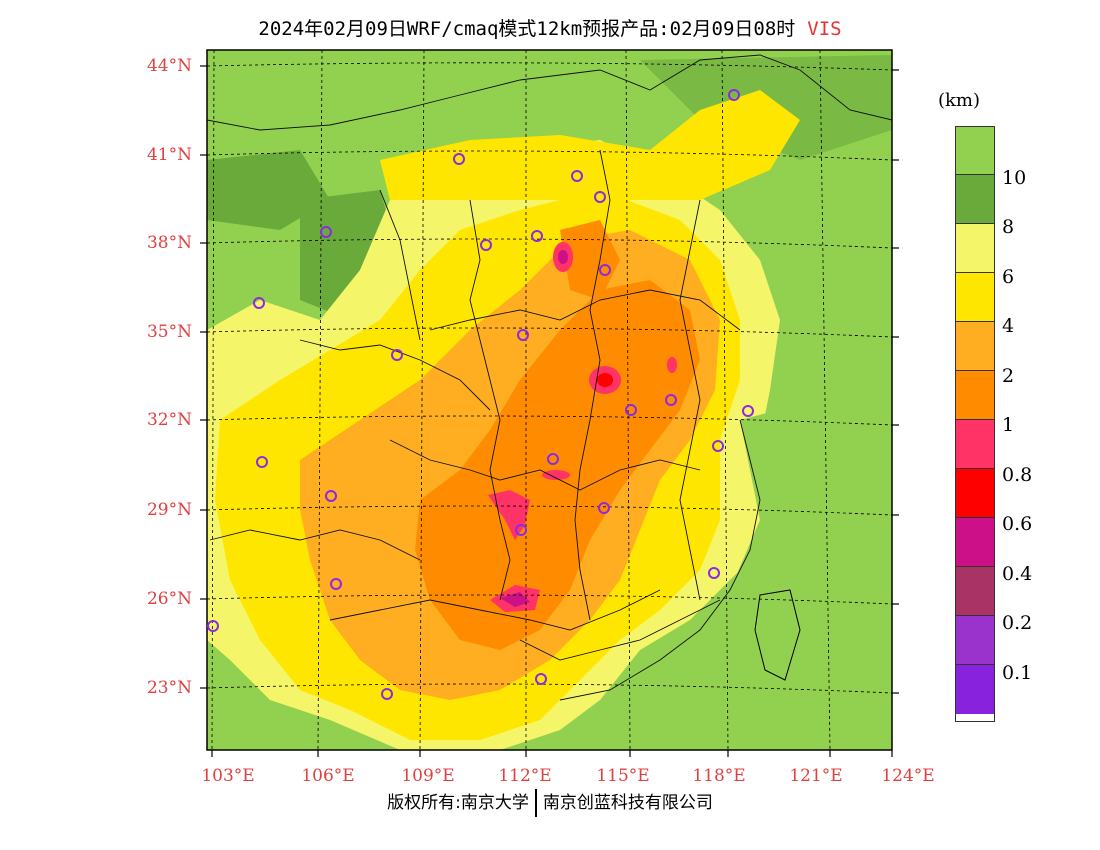 The height and width of the screenshot is (850, 1100). What do you see at coordinates (1008, 227) in the screenshot?
I see `legend-label-8: 8` at bounding box center [1008, 227].